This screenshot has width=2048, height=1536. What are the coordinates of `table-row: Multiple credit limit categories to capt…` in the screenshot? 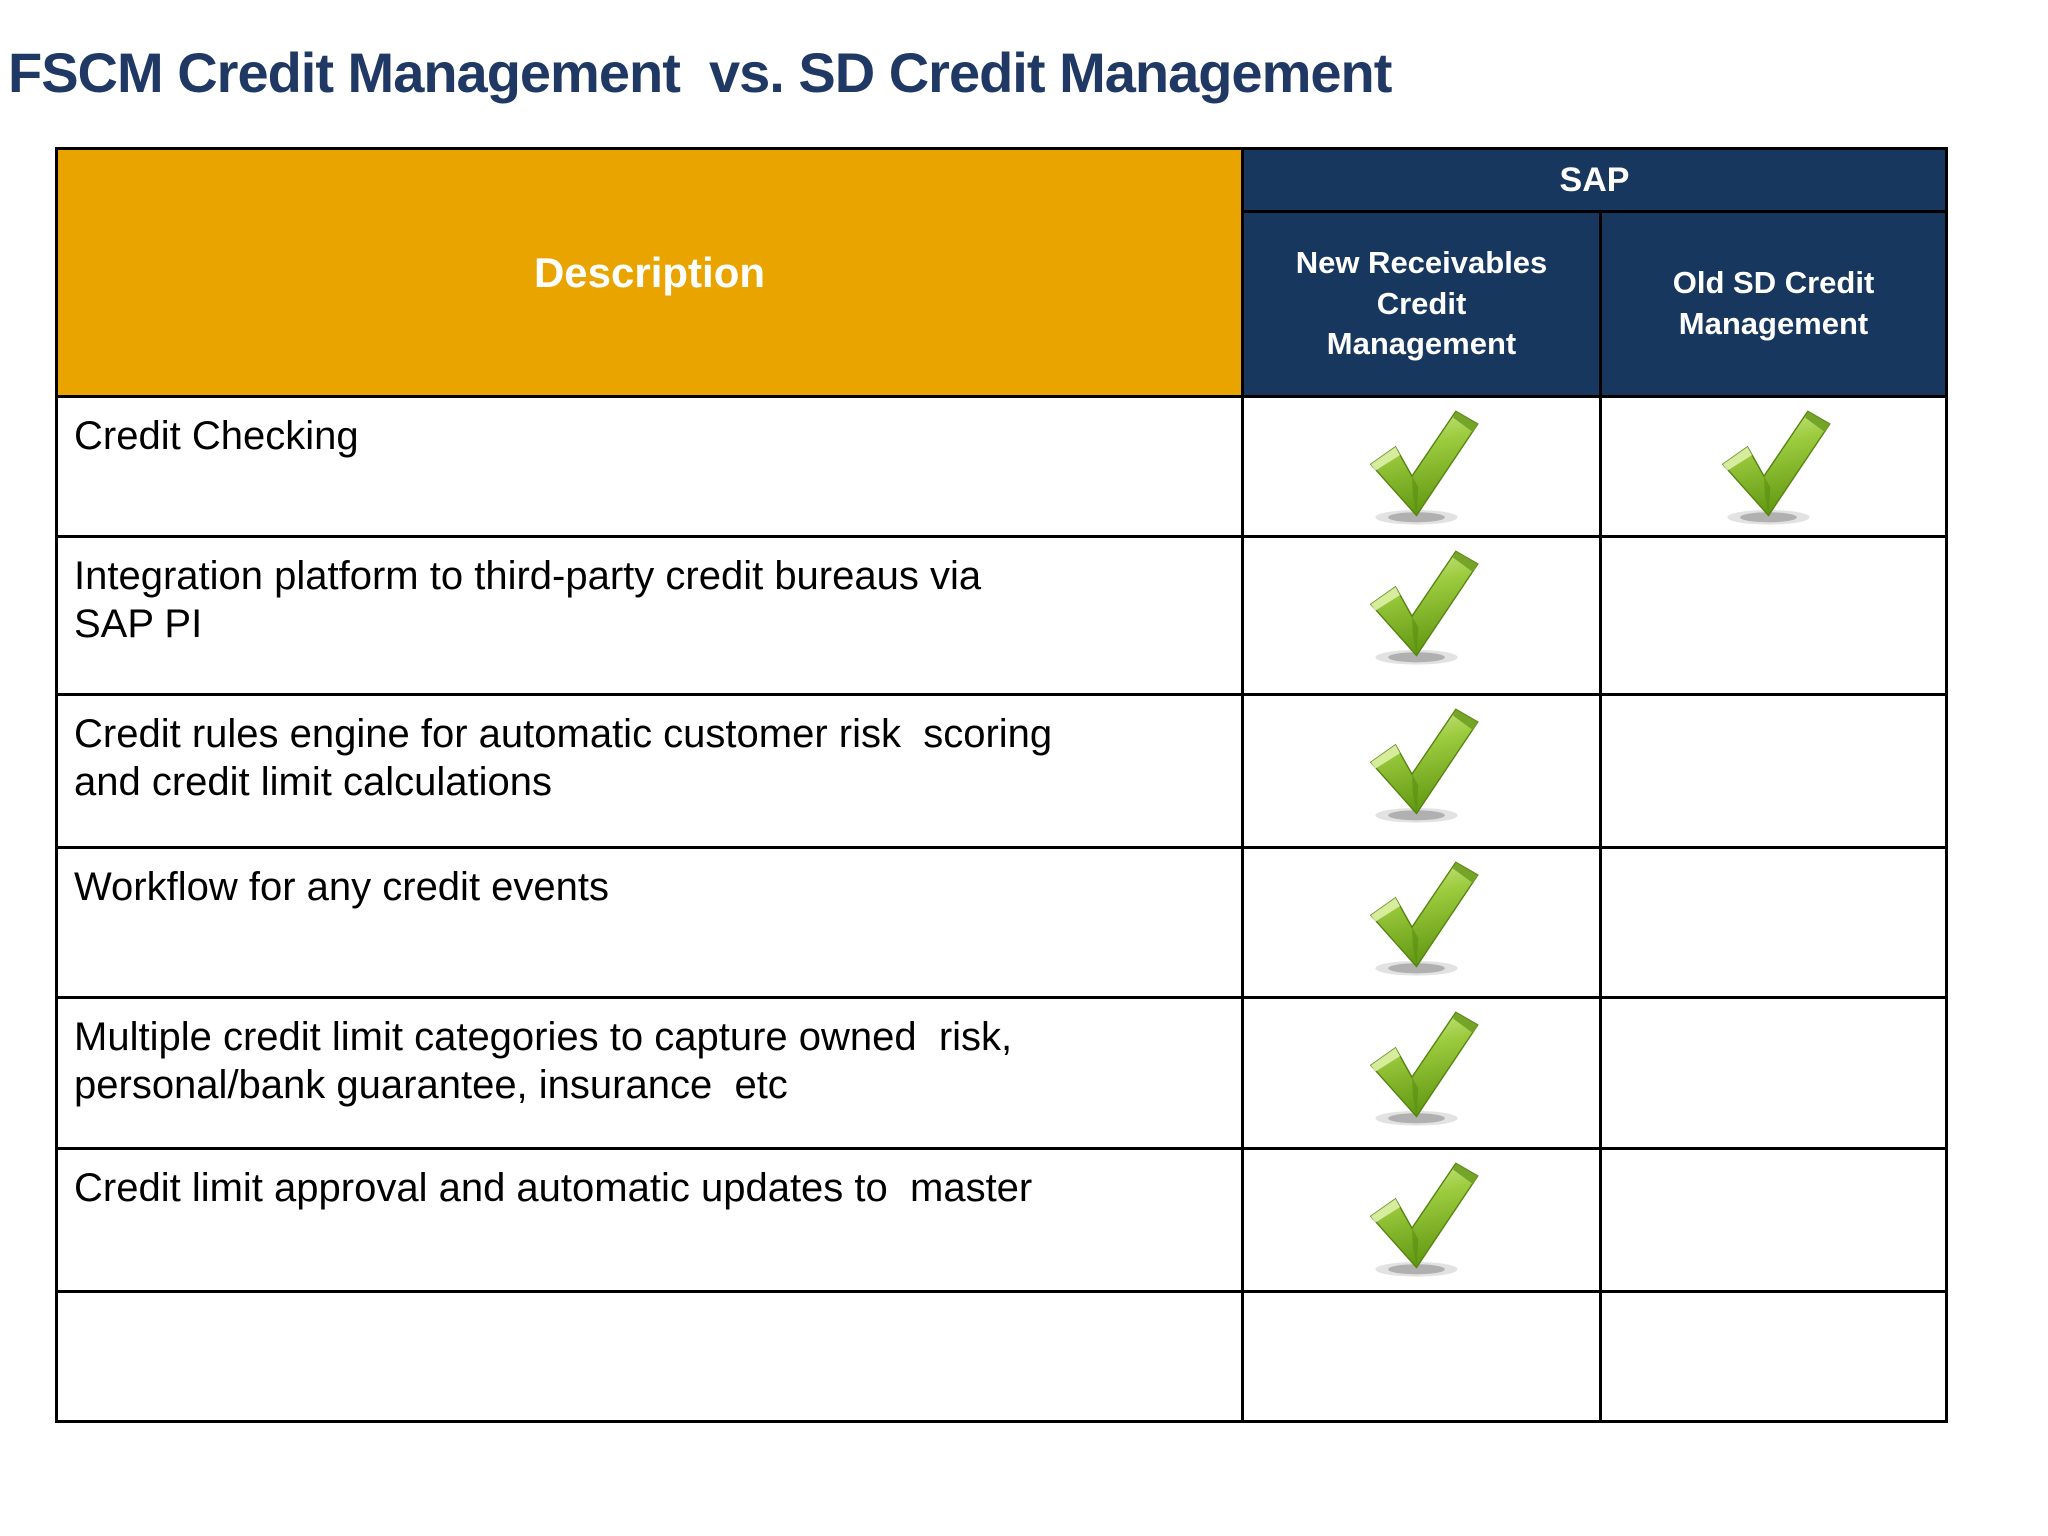 It's located at (1002, 1073).